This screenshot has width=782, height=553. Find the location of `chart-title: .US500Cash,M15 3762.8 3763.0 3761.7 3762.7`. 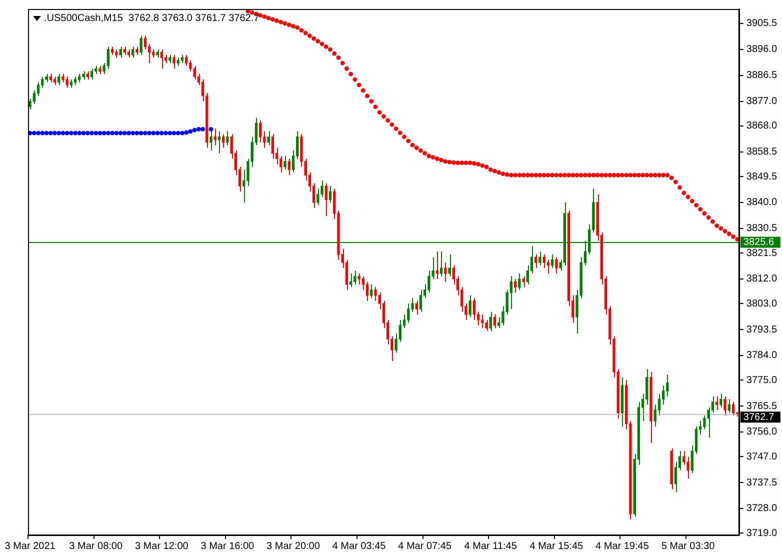

chart-title: .US500Cash,M15 3762.8 3763.0 3761.7 3762.7 is located at coordinates (152, 18).